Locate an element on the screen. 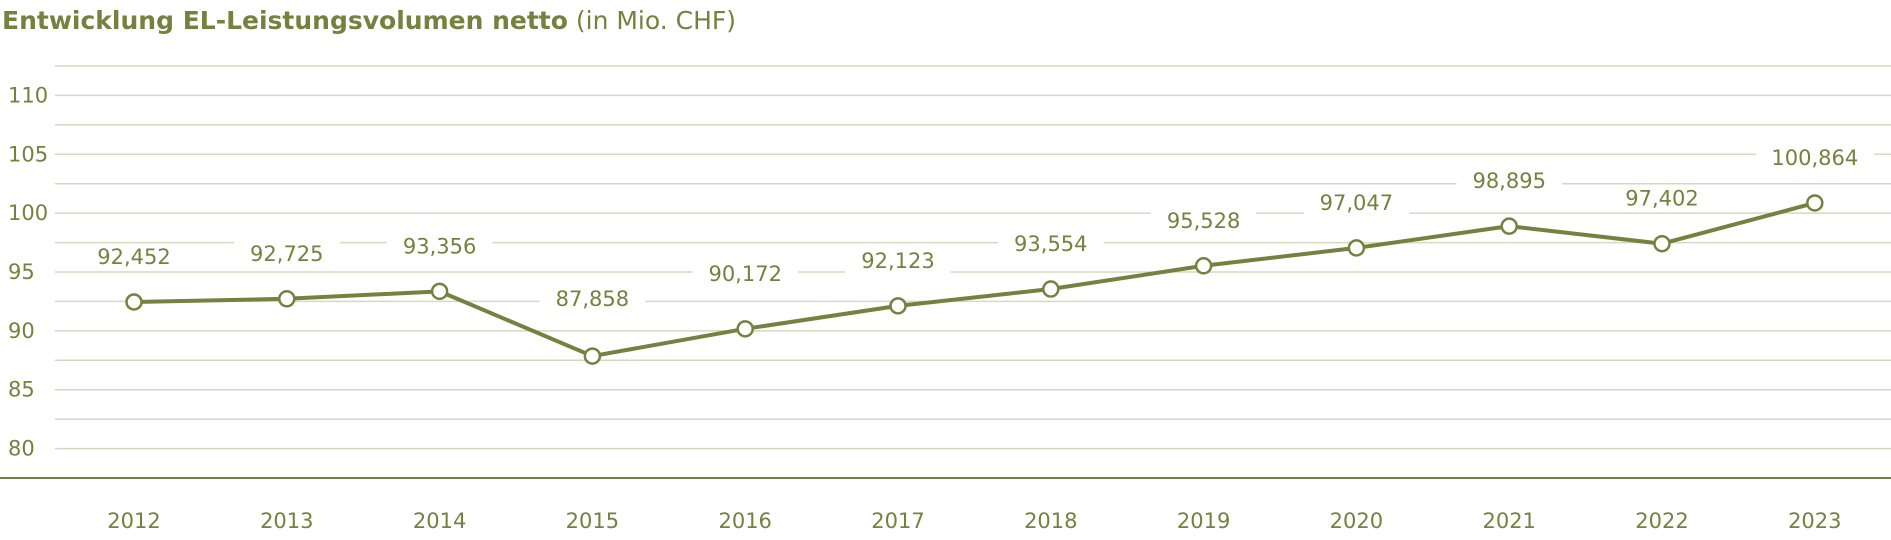  x-tick-label: 2021 is located at coordinates (1508, 521).